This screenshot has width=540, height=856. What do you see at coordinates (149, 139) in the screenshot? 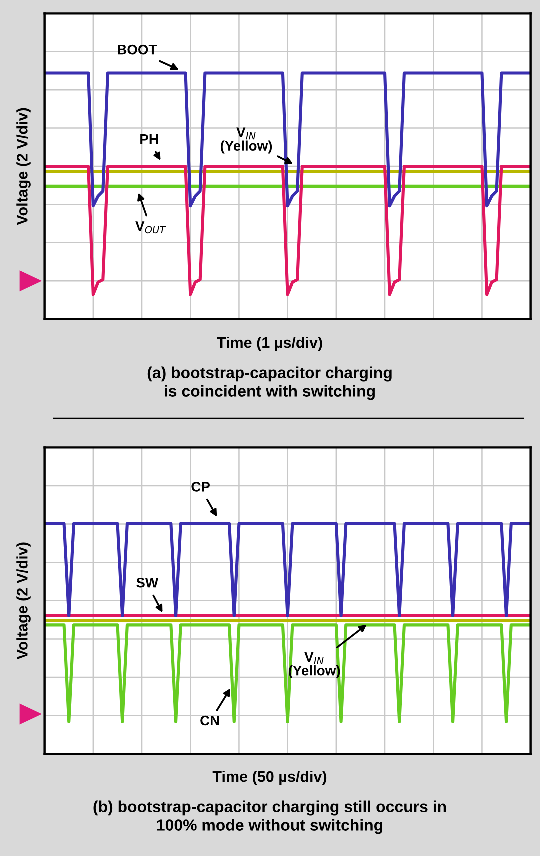
I see `series-label: PH` at bounding box center [149, 139].